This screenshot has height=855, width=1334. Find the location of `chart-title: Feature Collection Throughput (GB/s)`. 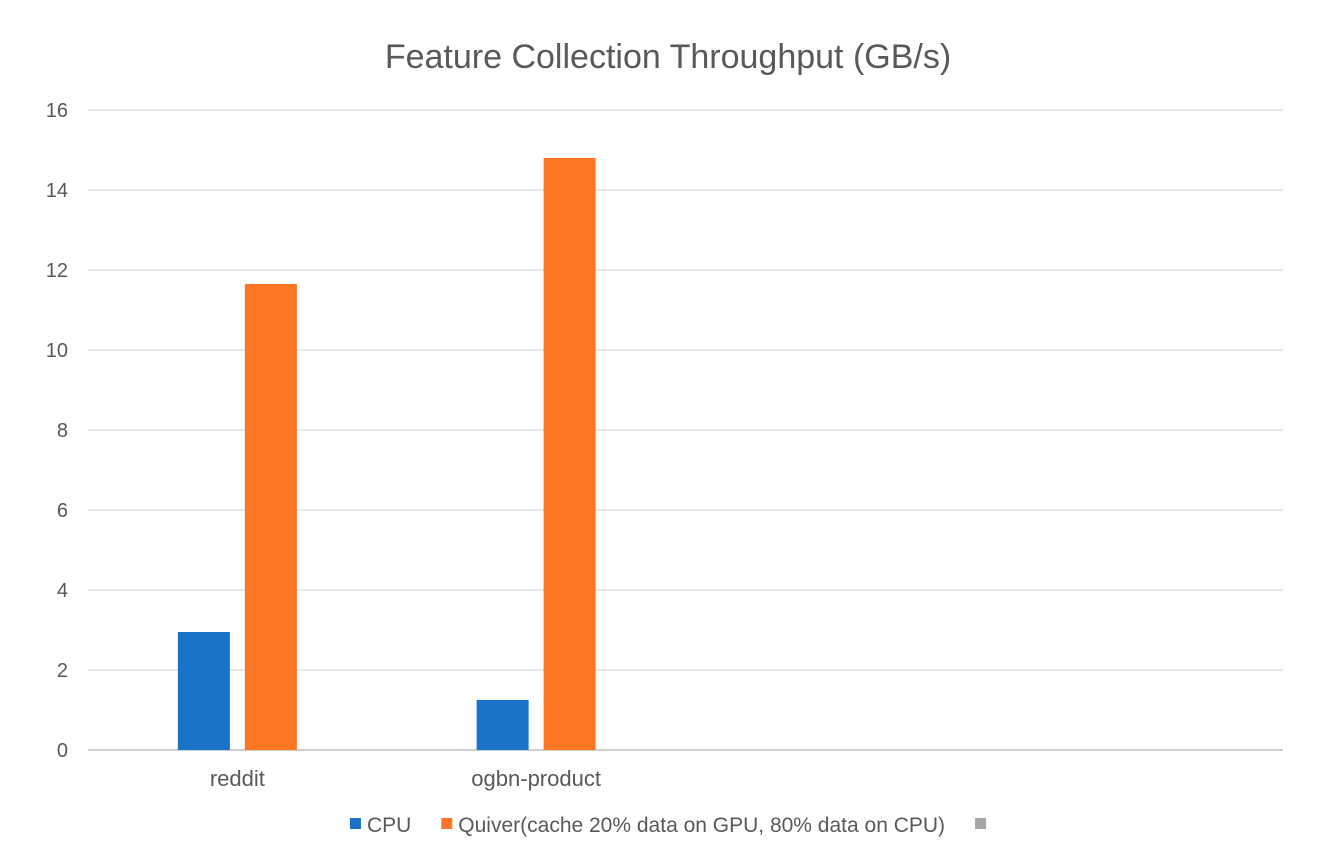

chart-title: Feature Collection Throughput (GB/s) is located at coordinates (668, 57).